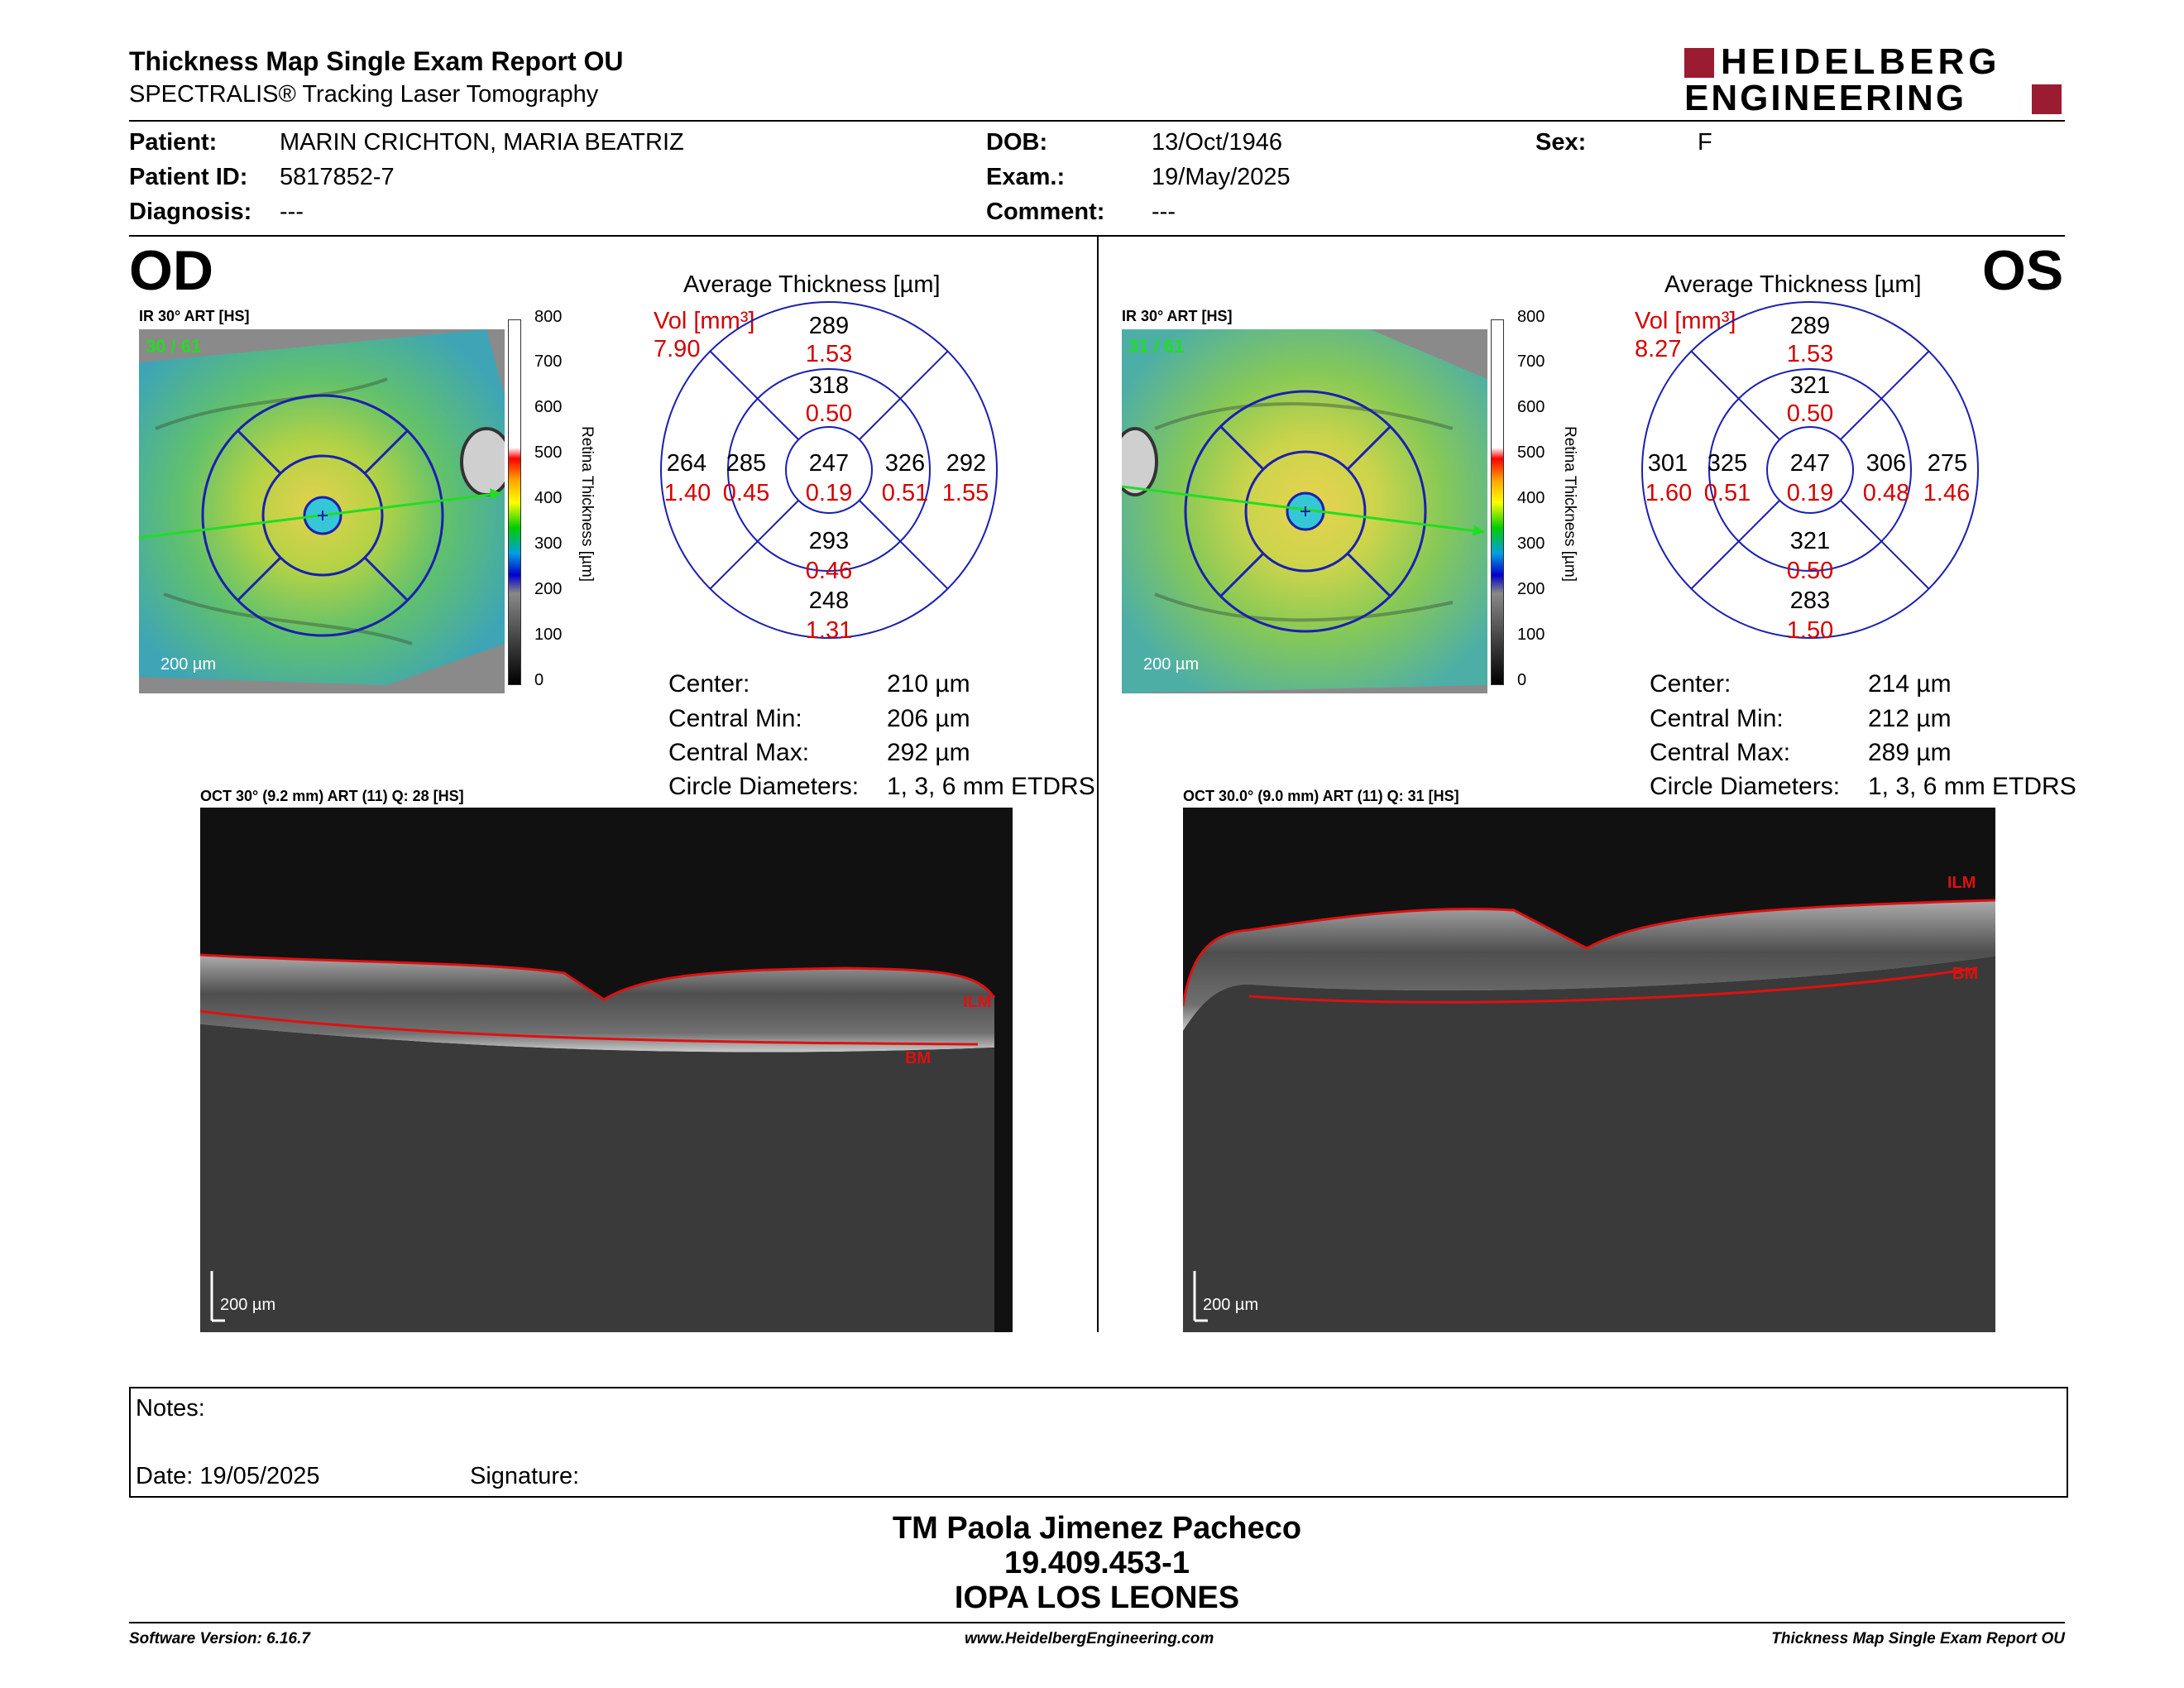 This screenshot has height=1688, width=2184. I want to click on od-map-scale: 200 µm, so click(188, 664).